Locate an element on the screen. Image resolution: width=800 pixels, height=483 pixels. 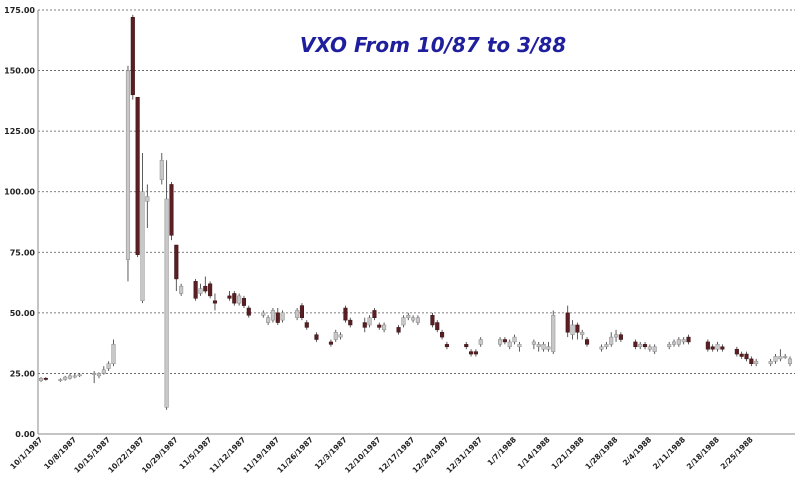
chart-title: VXO From 10/87 to 3/88 is located at coordinates (433, 45).